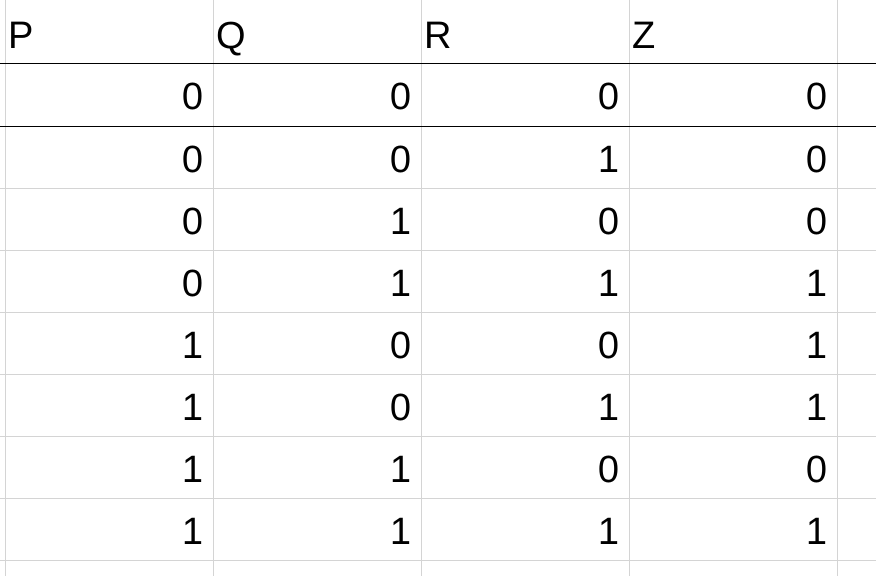 Image resolution: width=876 pixels, height=576 pixels. What do you see at coordinates (734, 31) in the screenshot?
I see `header-cell-z: Z` at bounding box center [734, 31].